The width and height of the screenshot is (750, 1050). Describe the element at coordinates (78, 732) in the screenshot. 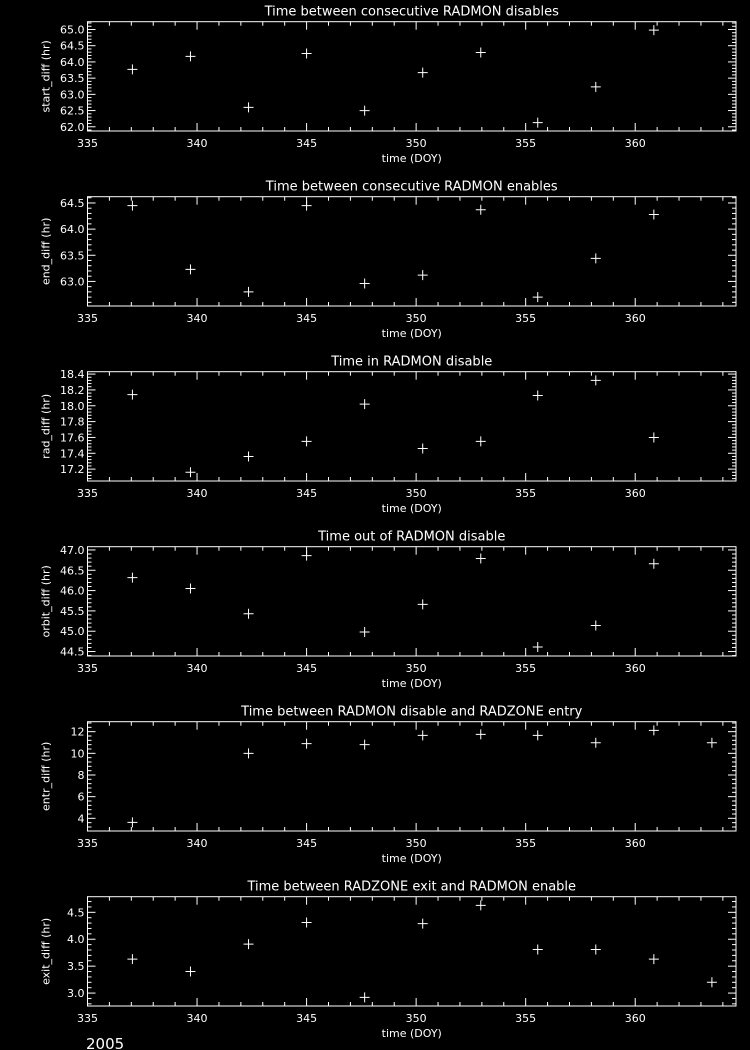

I see `y-tick-label: 12` at that location.